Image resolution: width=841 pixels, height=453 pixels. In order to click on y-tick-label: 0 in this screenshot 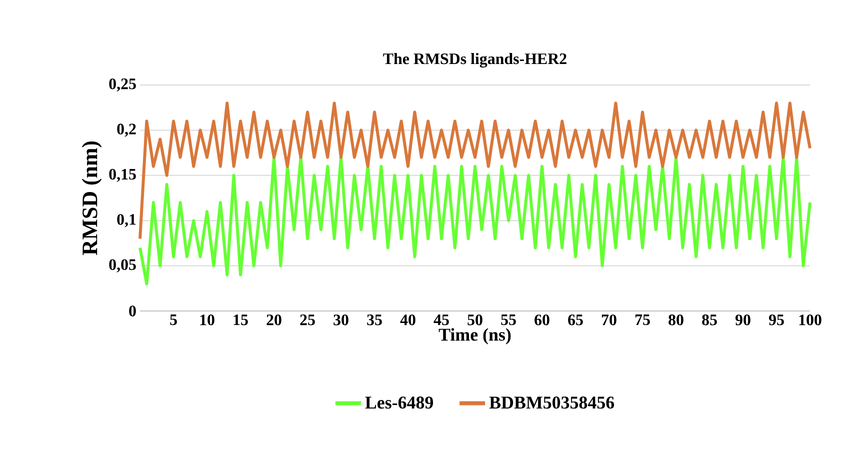, I will do `click(132, 311)`.